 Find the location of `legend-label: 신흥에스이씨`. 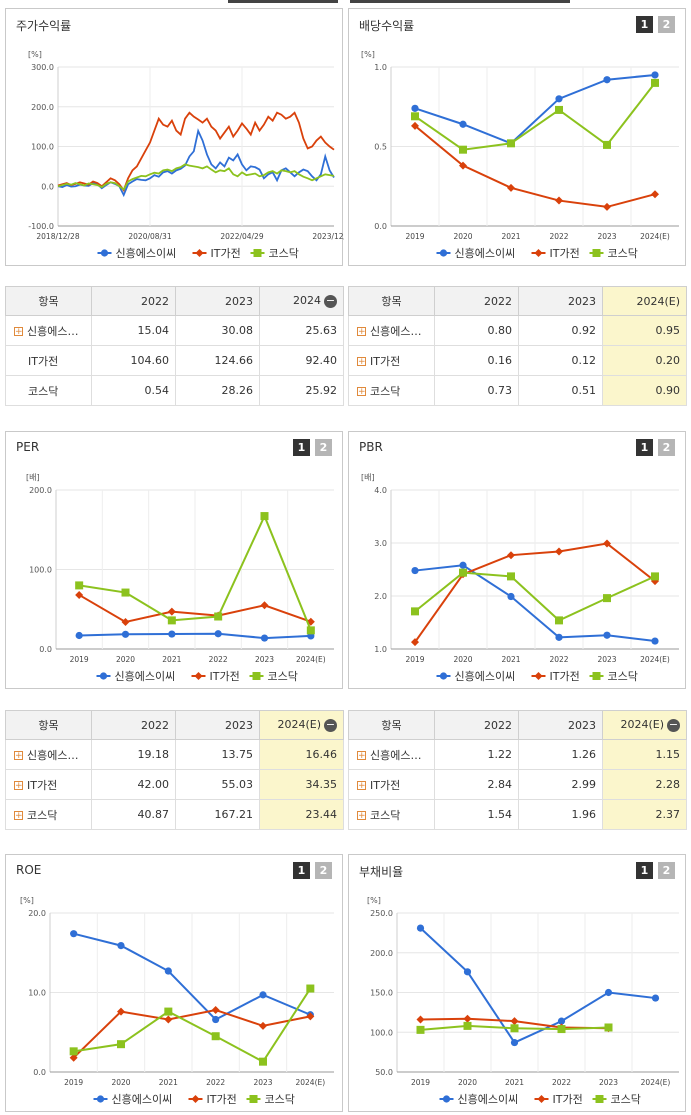

legend-label: 신흥에스이씨 is located at coordinates (488, 1099).